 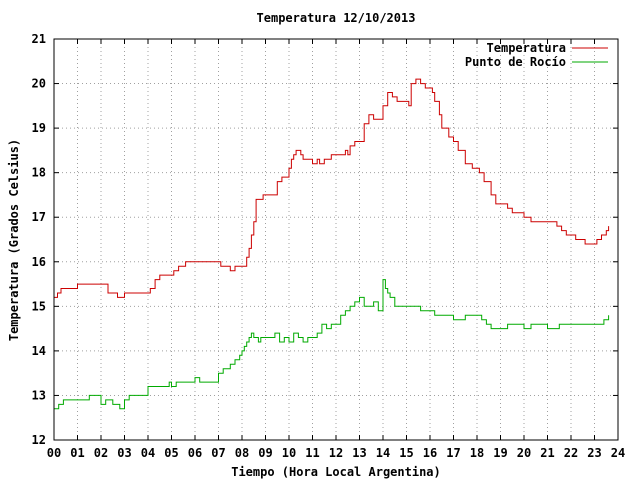 I want to click on x-tick-label: 21, so click(x=547, y=453).